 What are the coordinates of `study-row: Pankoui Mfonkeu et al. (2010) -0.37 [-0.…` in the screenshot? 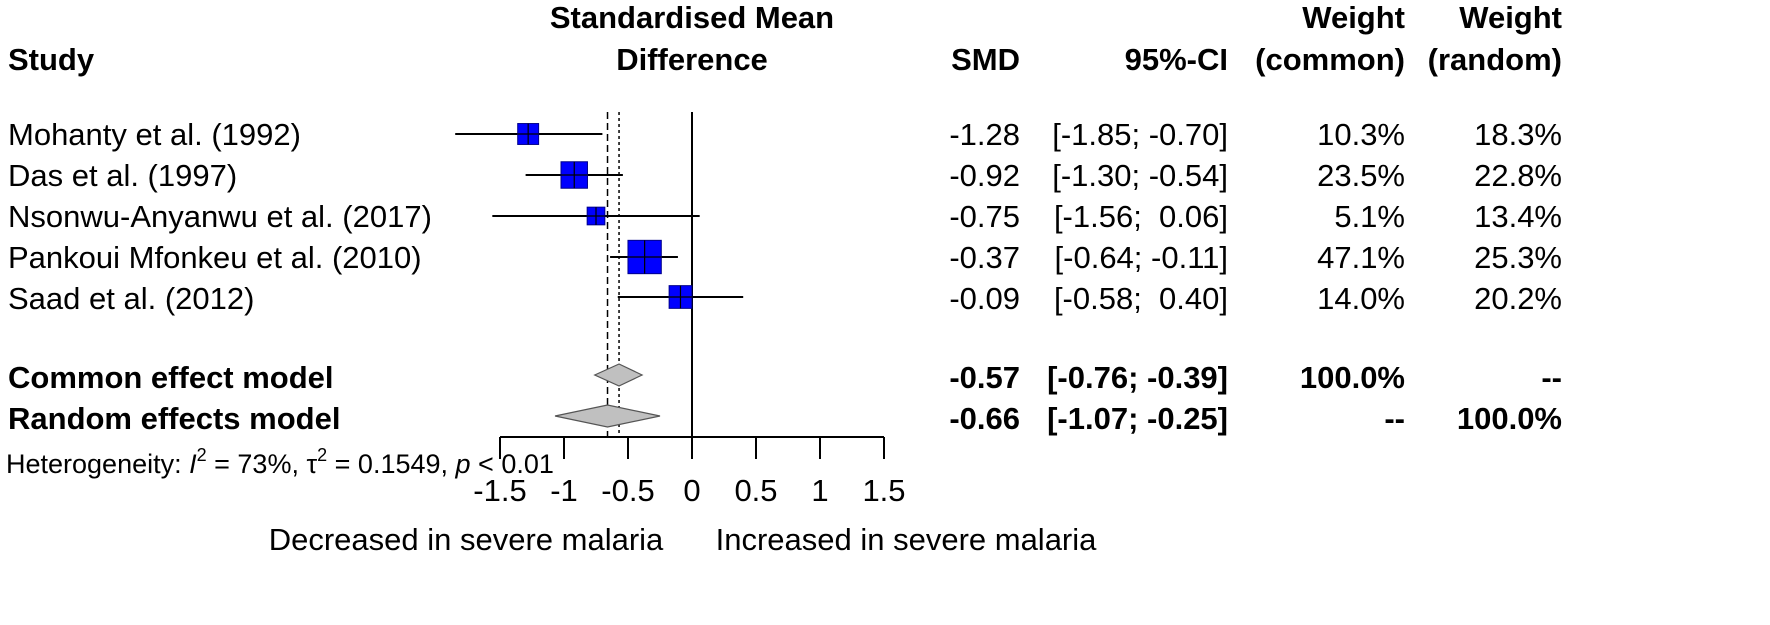 It's located at (785, 257).